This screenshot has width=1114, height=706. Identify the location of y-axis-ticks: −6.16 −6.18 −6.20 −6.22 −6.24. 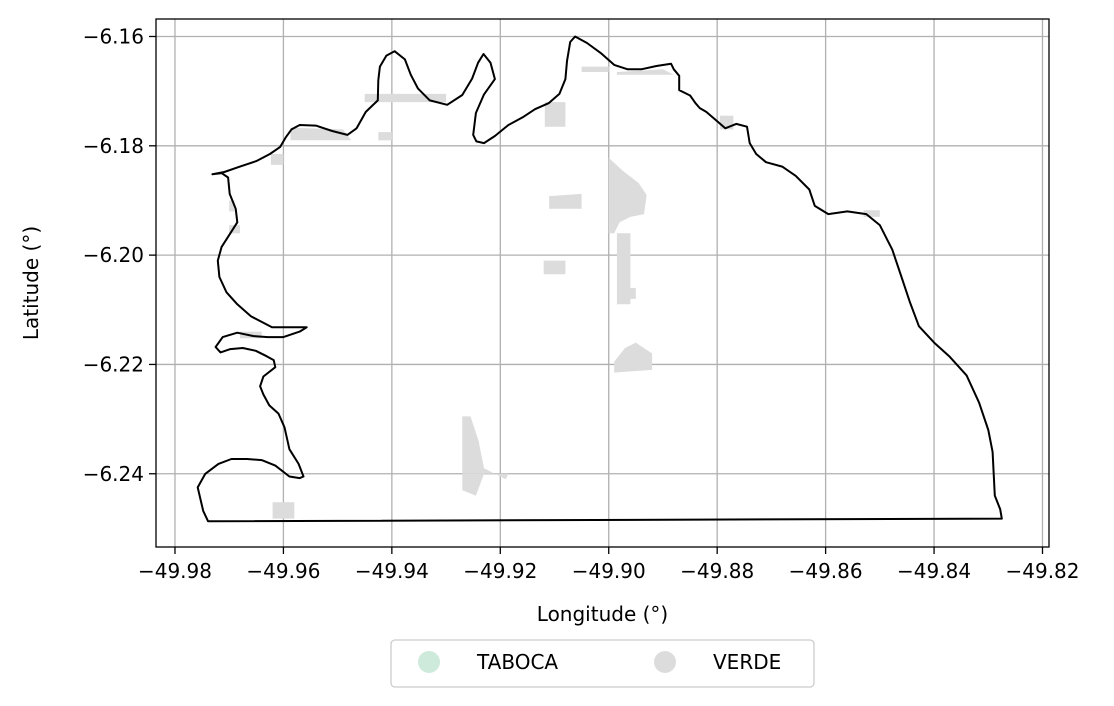
(119, 255).